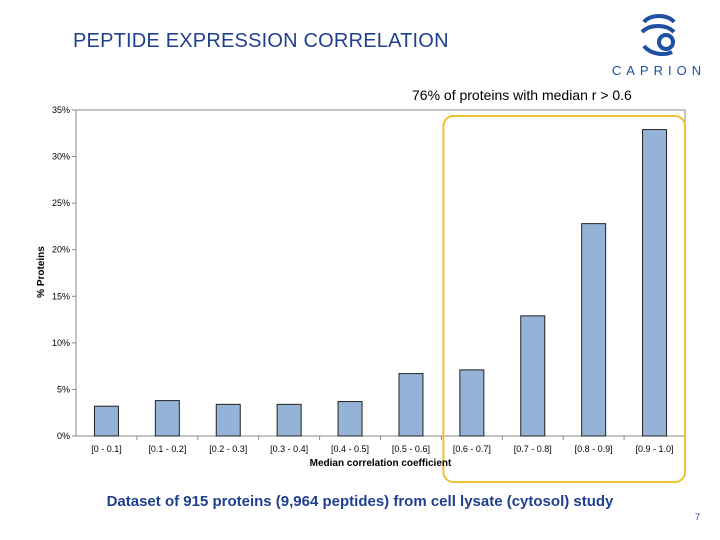  What do you see at coordinates (61, 110) in the screenshot?
I see `y-tick-label: 35%` at bounding box center [61, 110].